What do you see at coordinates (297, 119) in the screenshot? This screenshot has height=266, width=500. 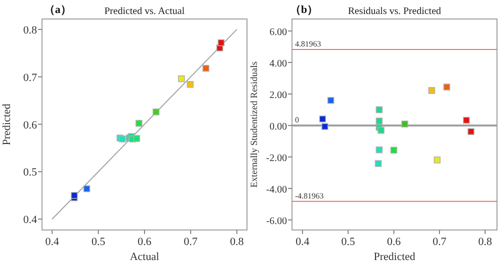 I see `ref-line-label: 0` at bounding box center [297, 119].